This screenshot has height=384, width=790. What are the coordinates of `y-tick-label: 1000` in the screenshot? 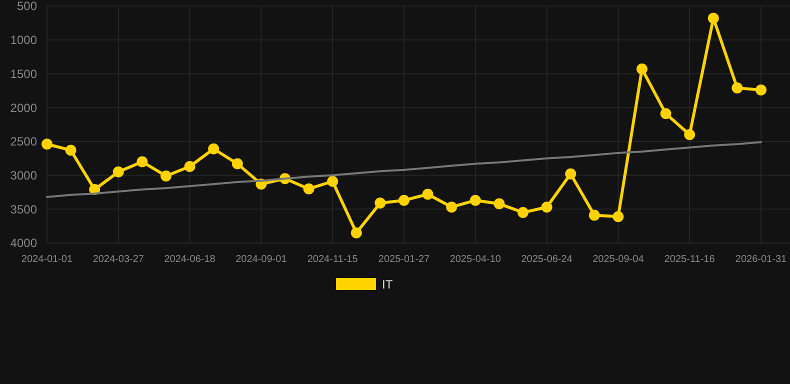 It's located at (24, 40).